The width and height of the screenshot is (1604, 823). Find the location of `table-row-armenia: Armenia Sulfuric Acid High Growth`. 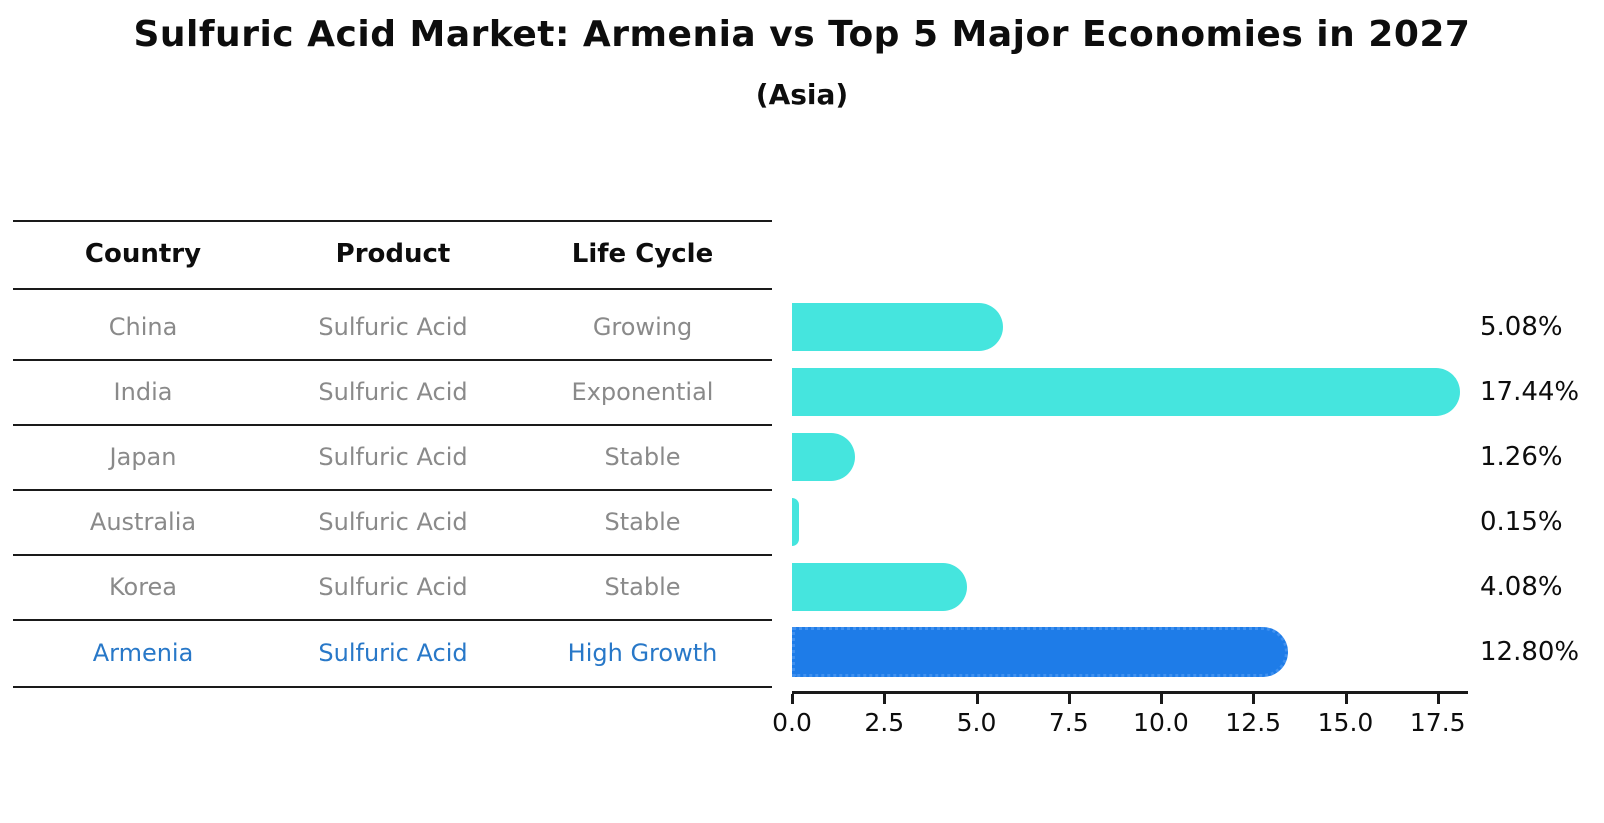

table-row-armenia: Armenia Sulfuric Acid High Growth is located at coordinates (392, 653).